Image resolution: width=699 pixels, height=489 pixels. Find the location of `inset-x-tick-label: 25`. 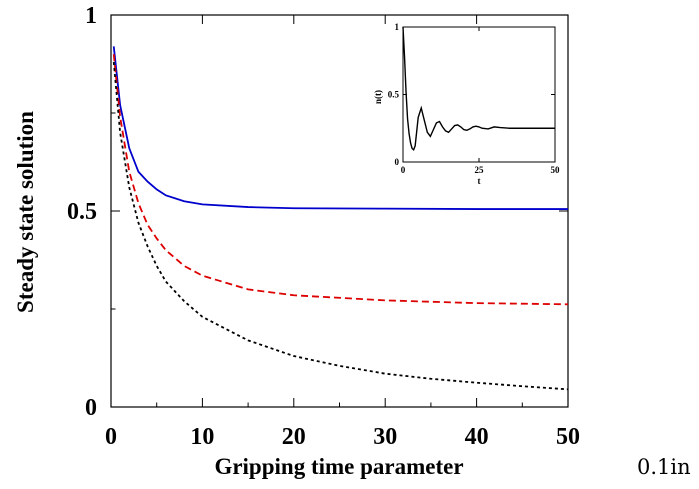

inset-x-tick-label: 25 is located at coordinates (480, 170).